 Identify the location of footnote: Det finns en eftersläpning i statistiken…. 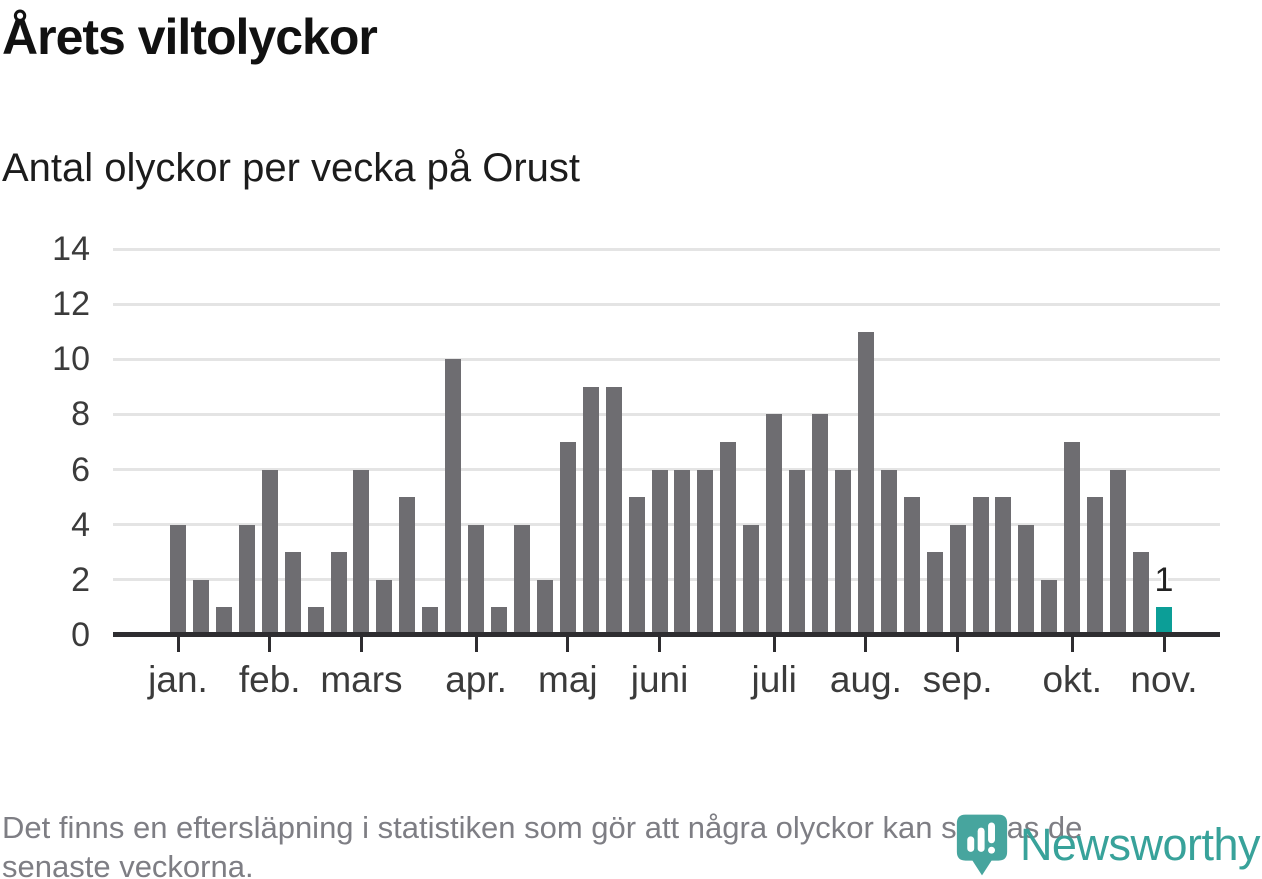
(542, 843).